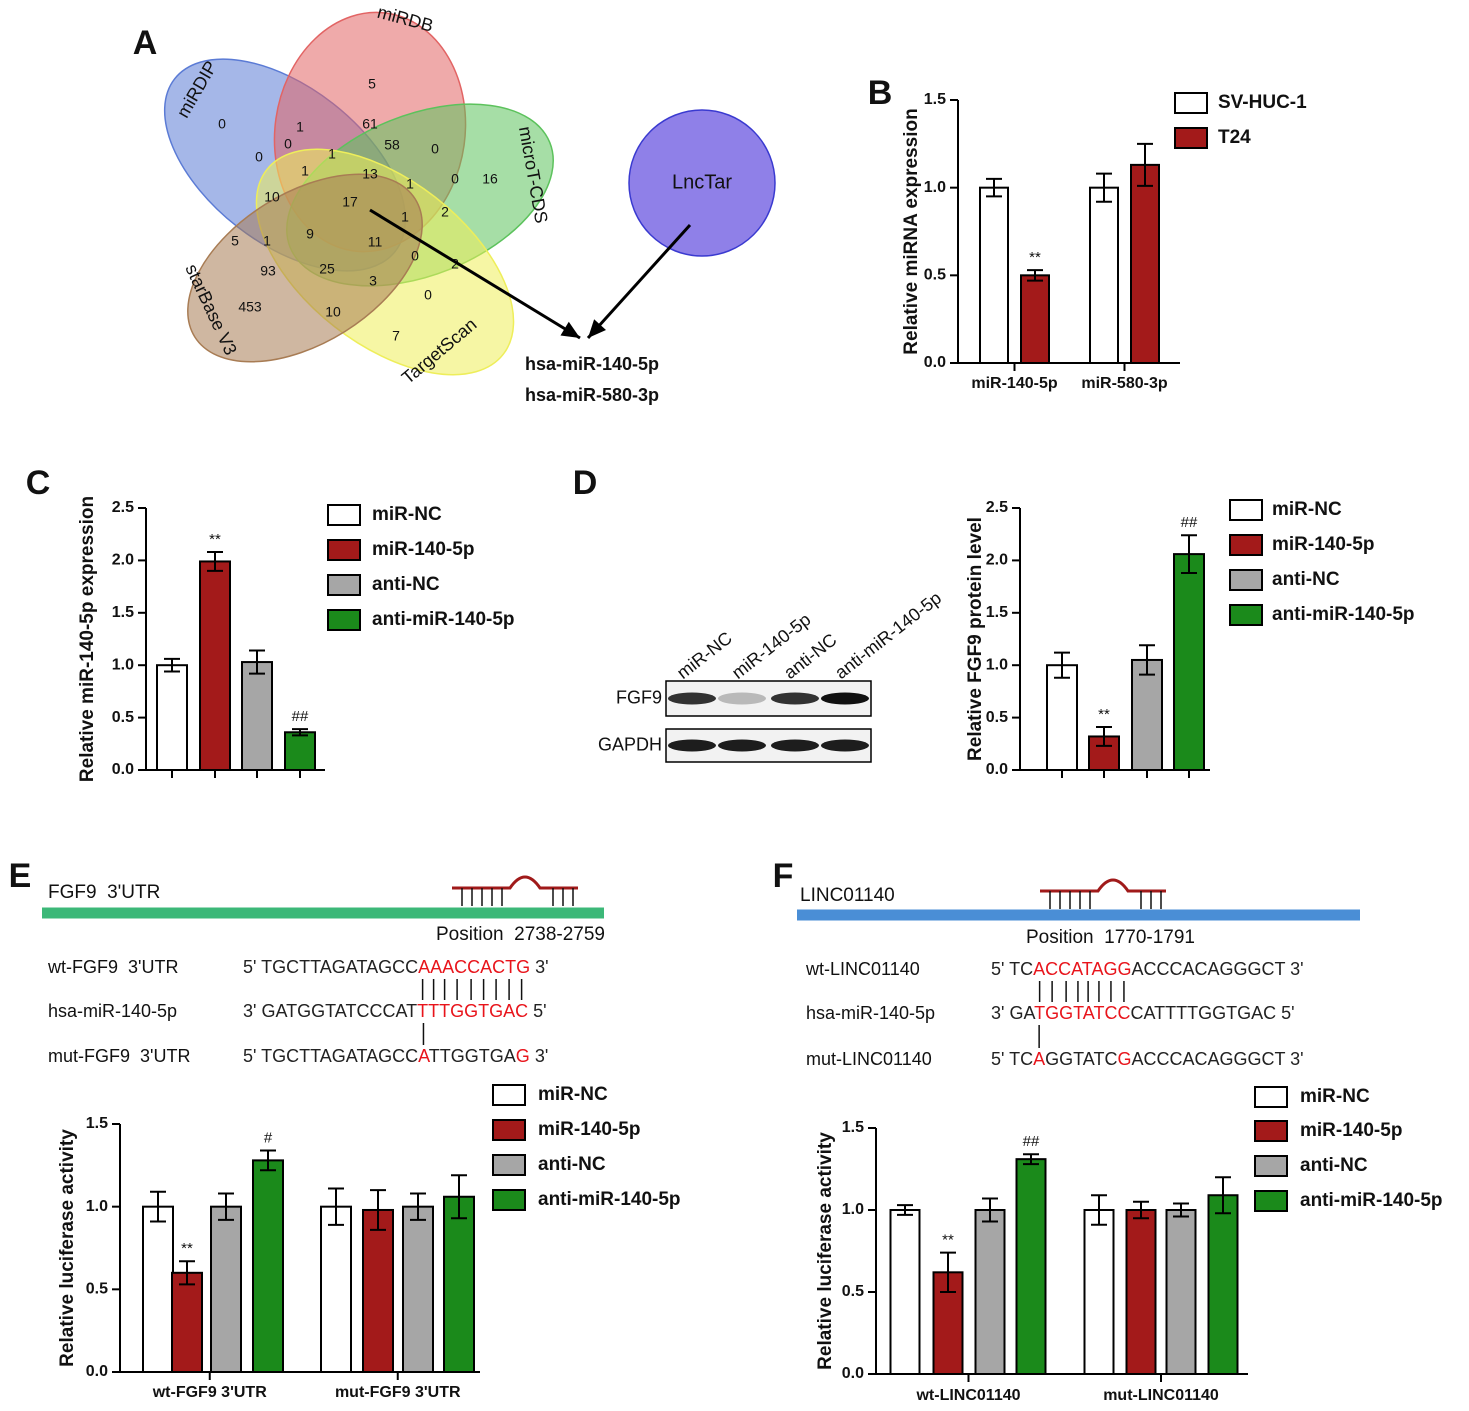 This screenshot has width=1469, height=1411. I want to click on sequence-segment: 5' TGCTTAGATAGCC, so click(330, 1056).